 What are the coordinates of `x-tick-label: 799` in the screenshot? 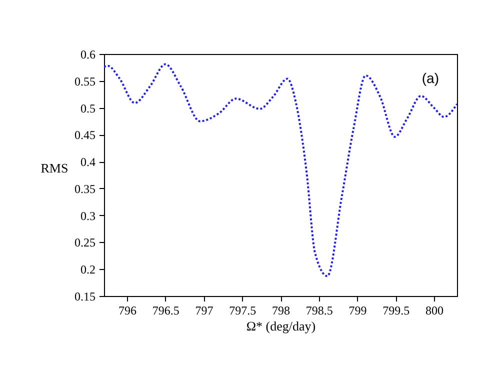 It's located at (357, 311).